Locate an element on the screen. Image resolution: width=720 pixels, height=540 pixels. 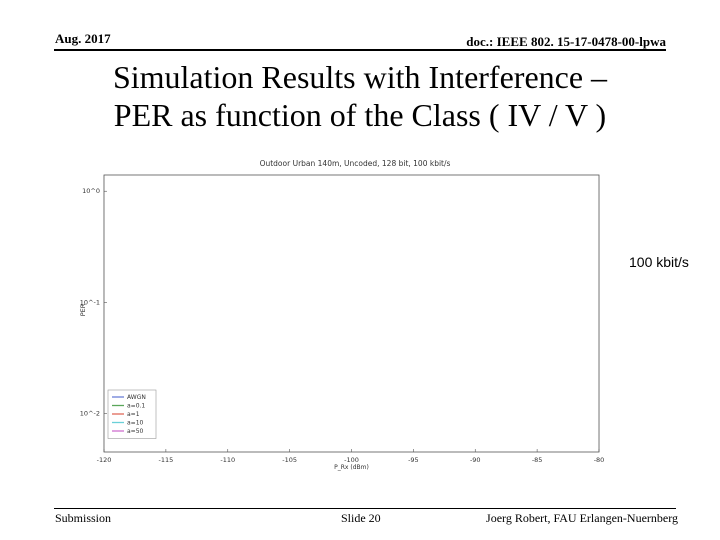
header-date: Aug. 2017 is located at coordinates (83, 38).